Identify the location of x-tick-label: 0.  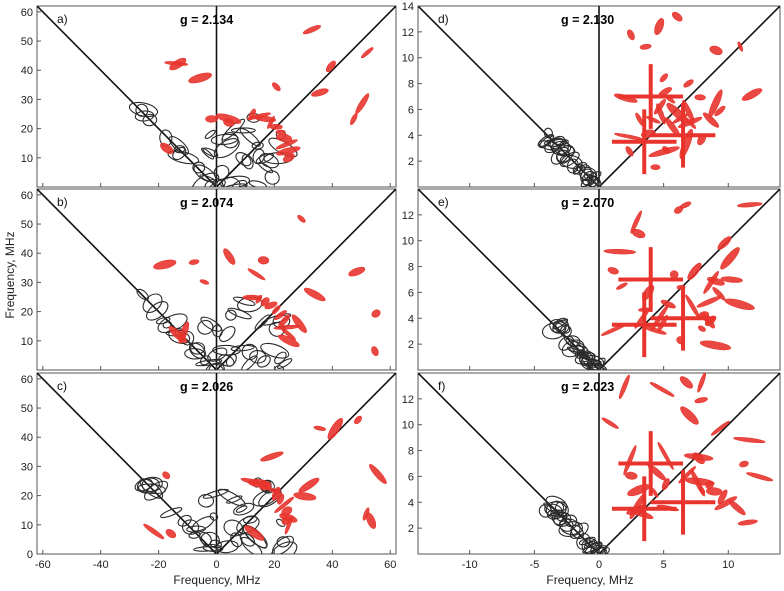
(599, 565).